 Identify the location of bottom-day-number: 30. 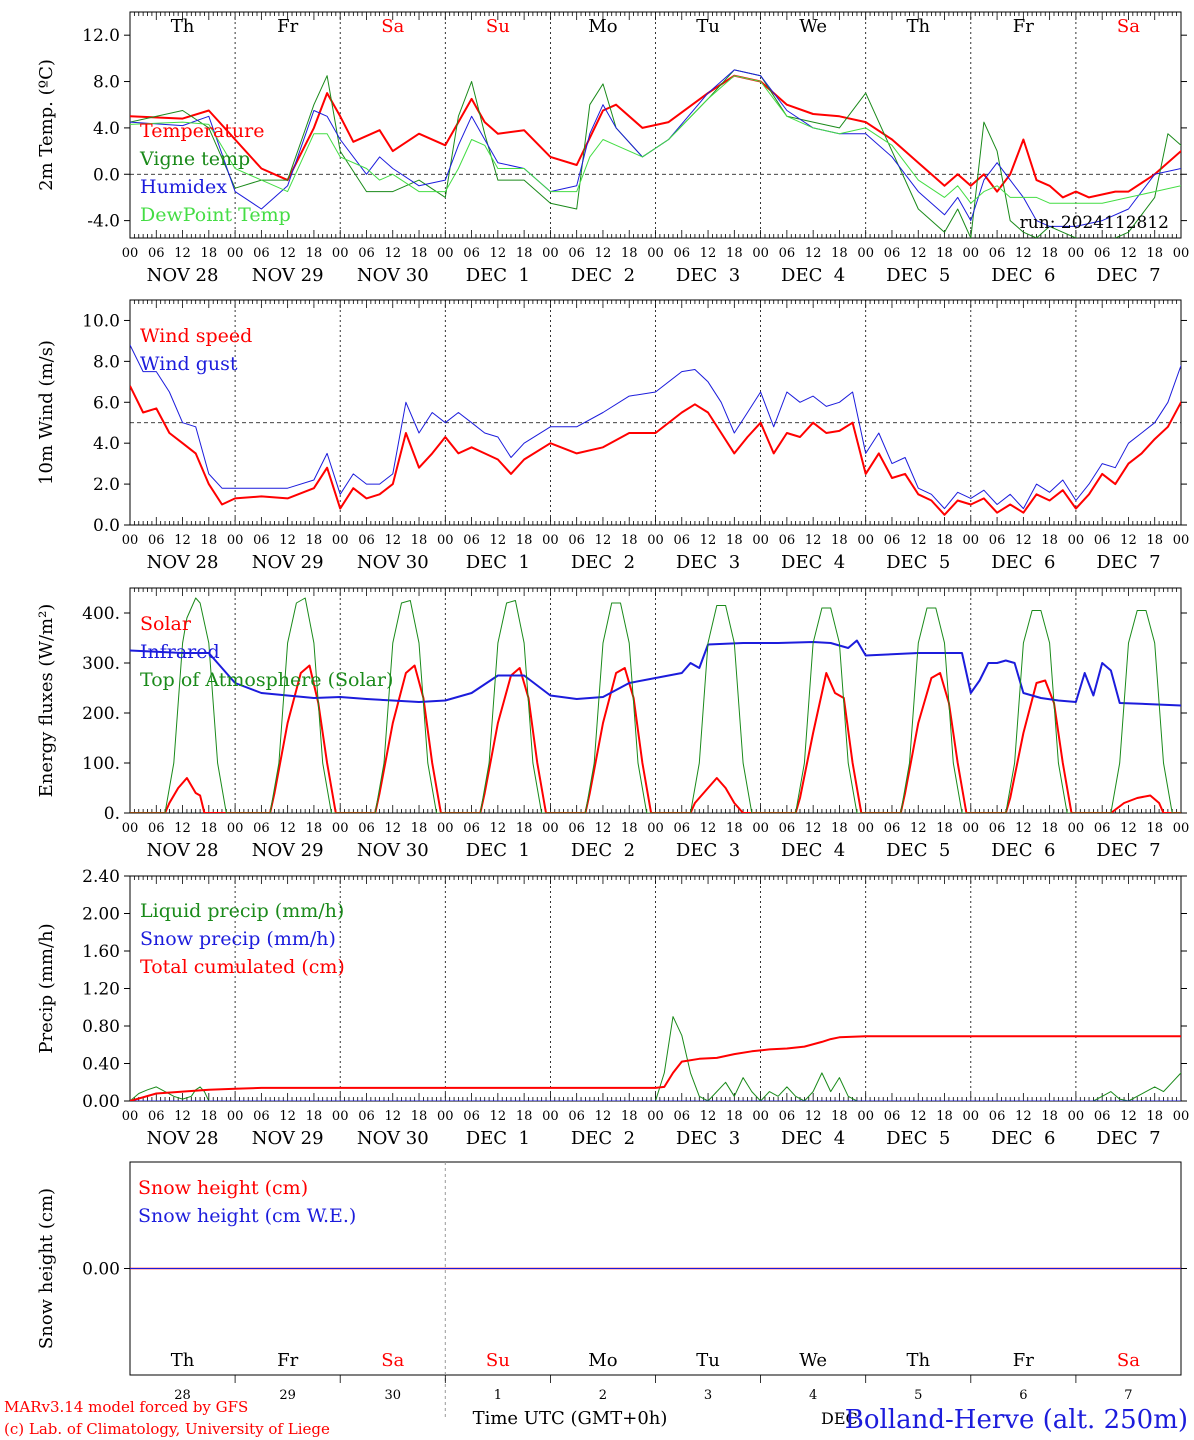
(392, 1395).